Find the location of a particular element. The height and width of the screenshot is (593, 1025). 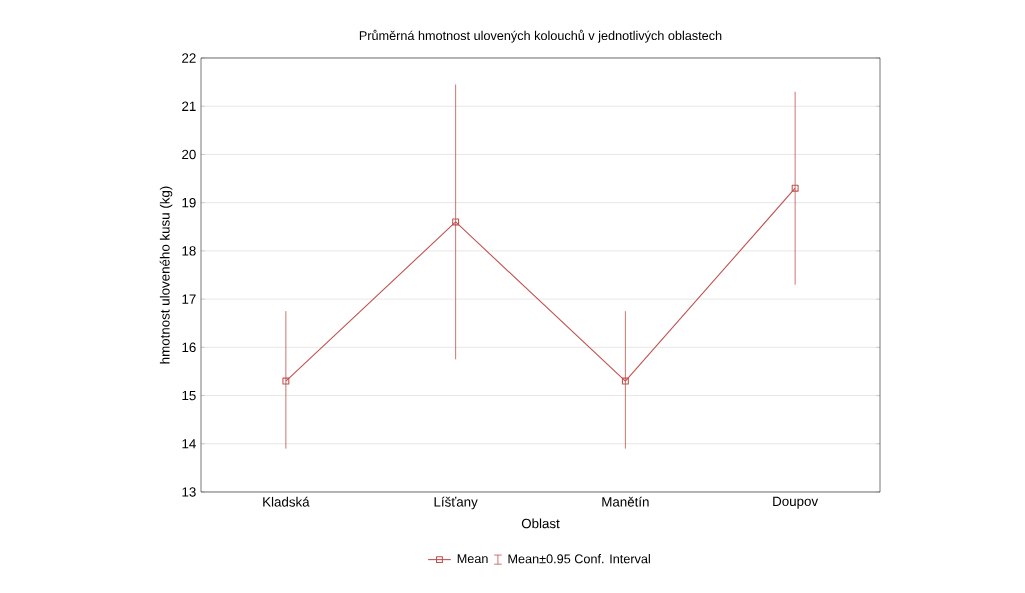

y-tick-label: 16 is located at coordinates (189, 347).